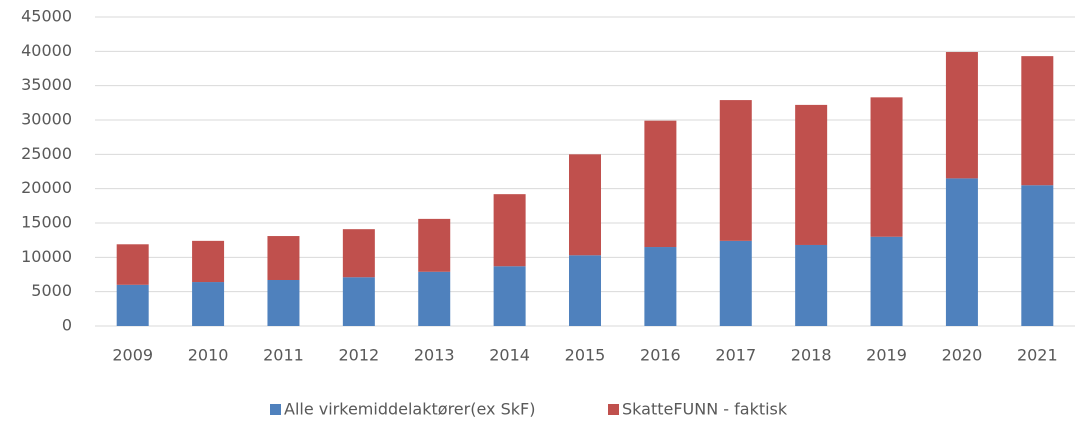 This screenshot has height=426, width=1079. Describe the element at coordinates (358, 355) in the screenshot. I see `x-tick-label: 2012` at that location.